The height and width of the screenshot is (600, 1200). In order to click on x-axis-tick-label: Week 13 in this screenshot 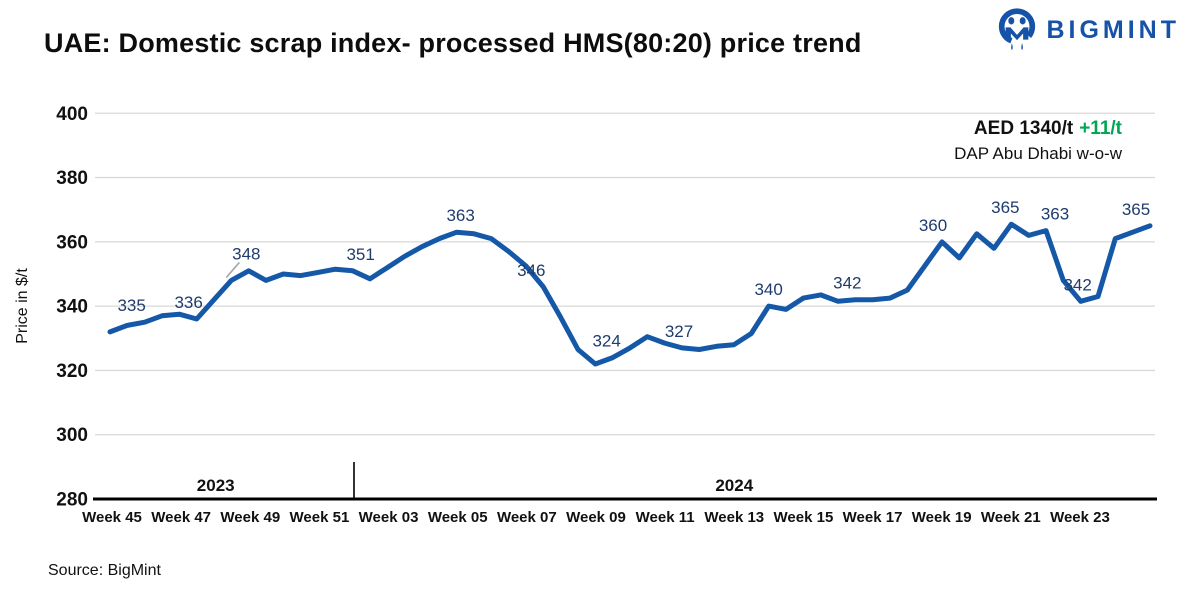, I will do `click(734, 517)`.